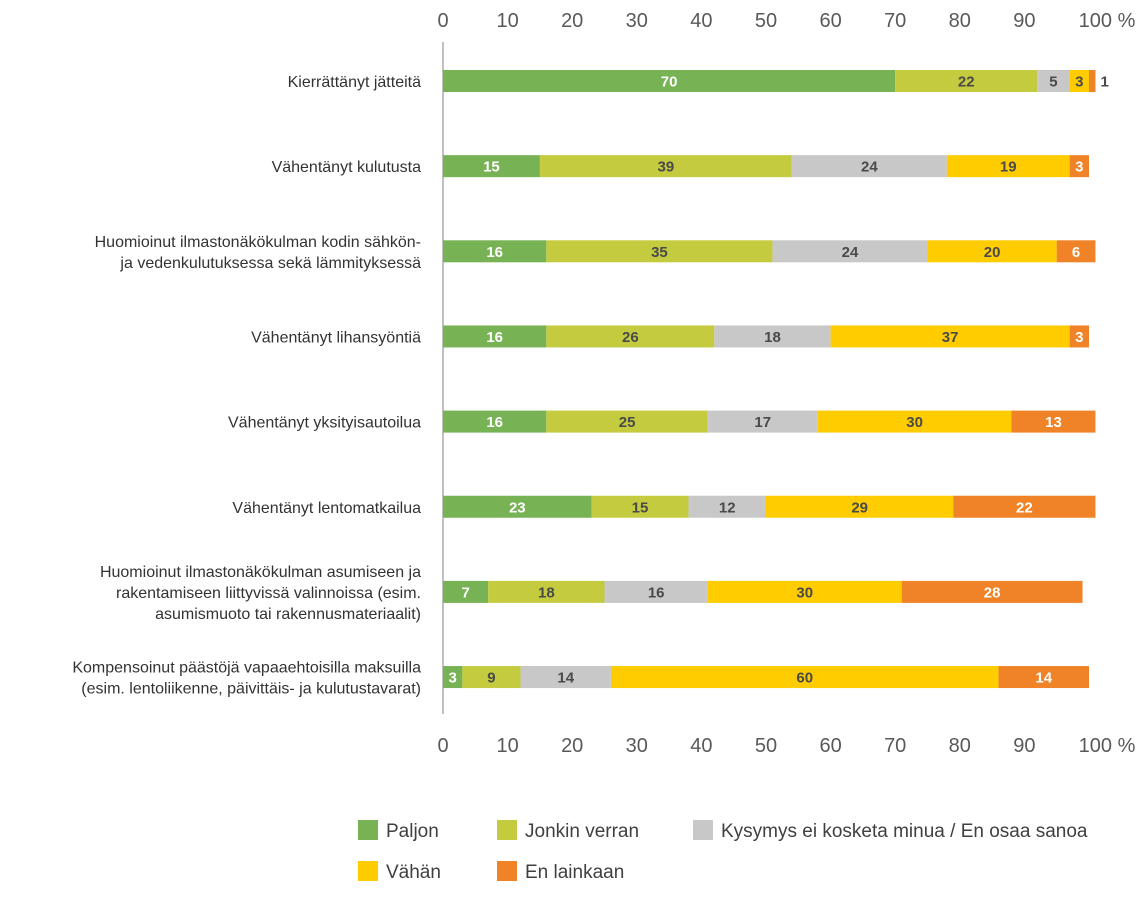 This screenshot has width=1146, height=899. I want to click on data-label: 12, so click(727, 507).